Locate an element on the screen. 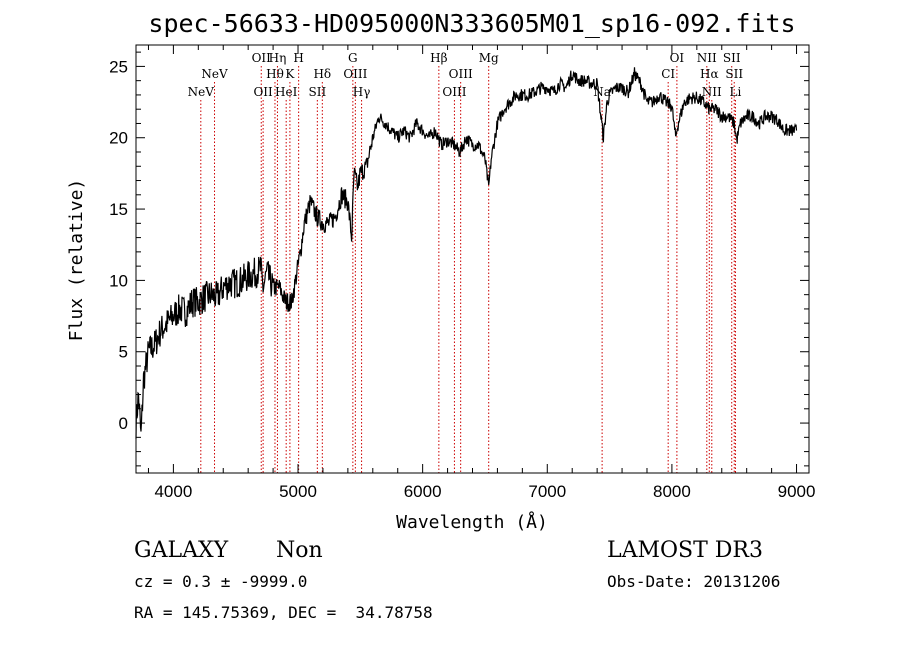 The image size is (900, 649). spectral-line-label: Hβ is located at coordinates (438, 58).